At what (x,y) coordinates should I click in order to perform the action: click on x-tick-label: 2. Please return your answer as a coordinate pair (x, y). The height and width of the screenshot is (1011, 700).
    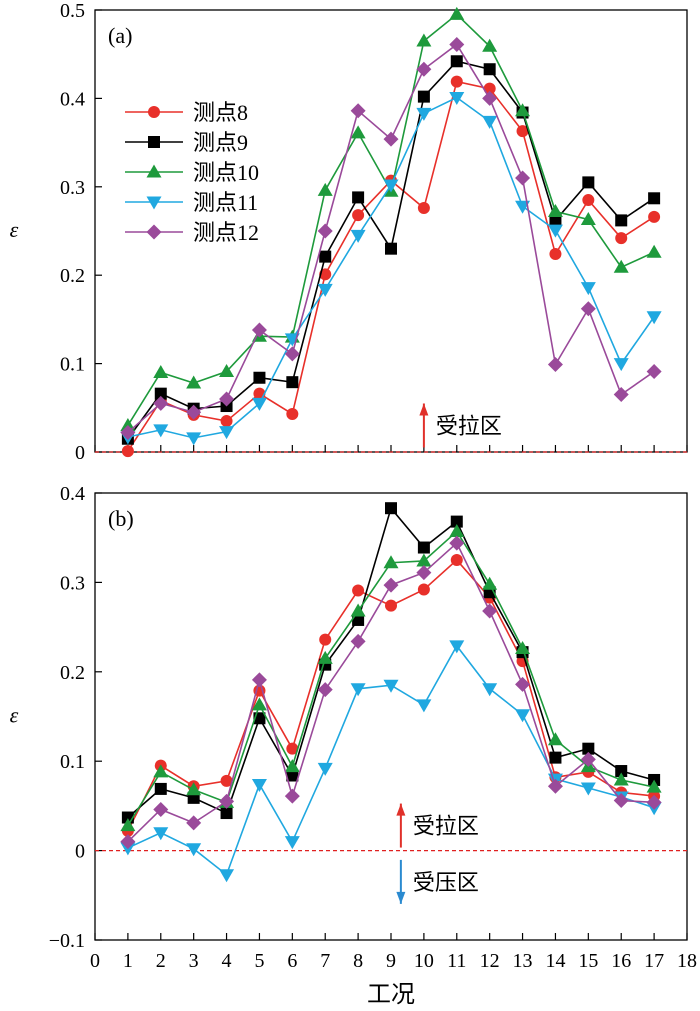
    Looking at the image, I should click on (161, 961).